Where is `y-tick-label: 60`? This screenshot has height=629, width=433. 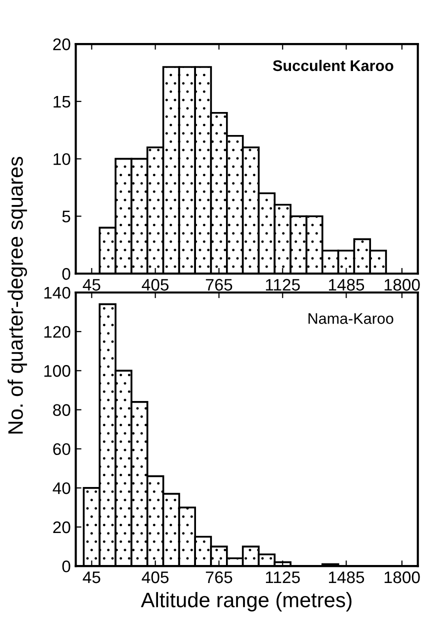 y-tick-label: 60 is located at coordinates (61, 449).